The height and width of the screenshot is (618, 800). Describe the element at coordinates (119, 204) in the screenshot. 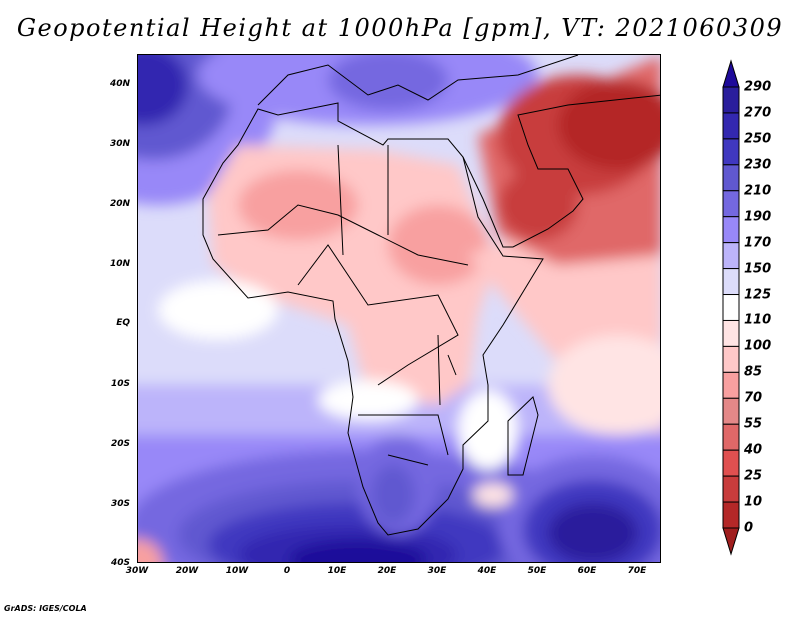

I see `lat-label: 20N` at that location.